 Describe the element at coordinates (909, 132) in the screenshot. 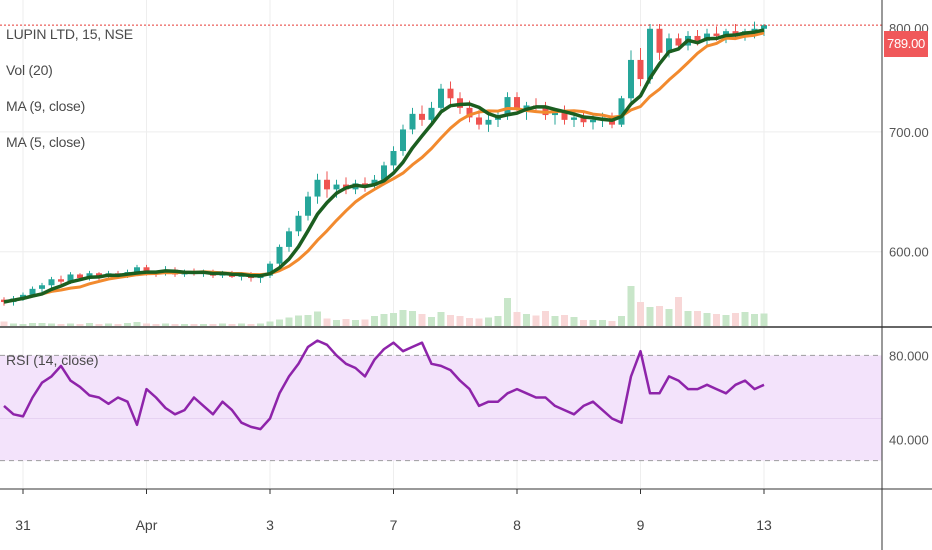

I see `price-tick-label: 700.00` at that location.